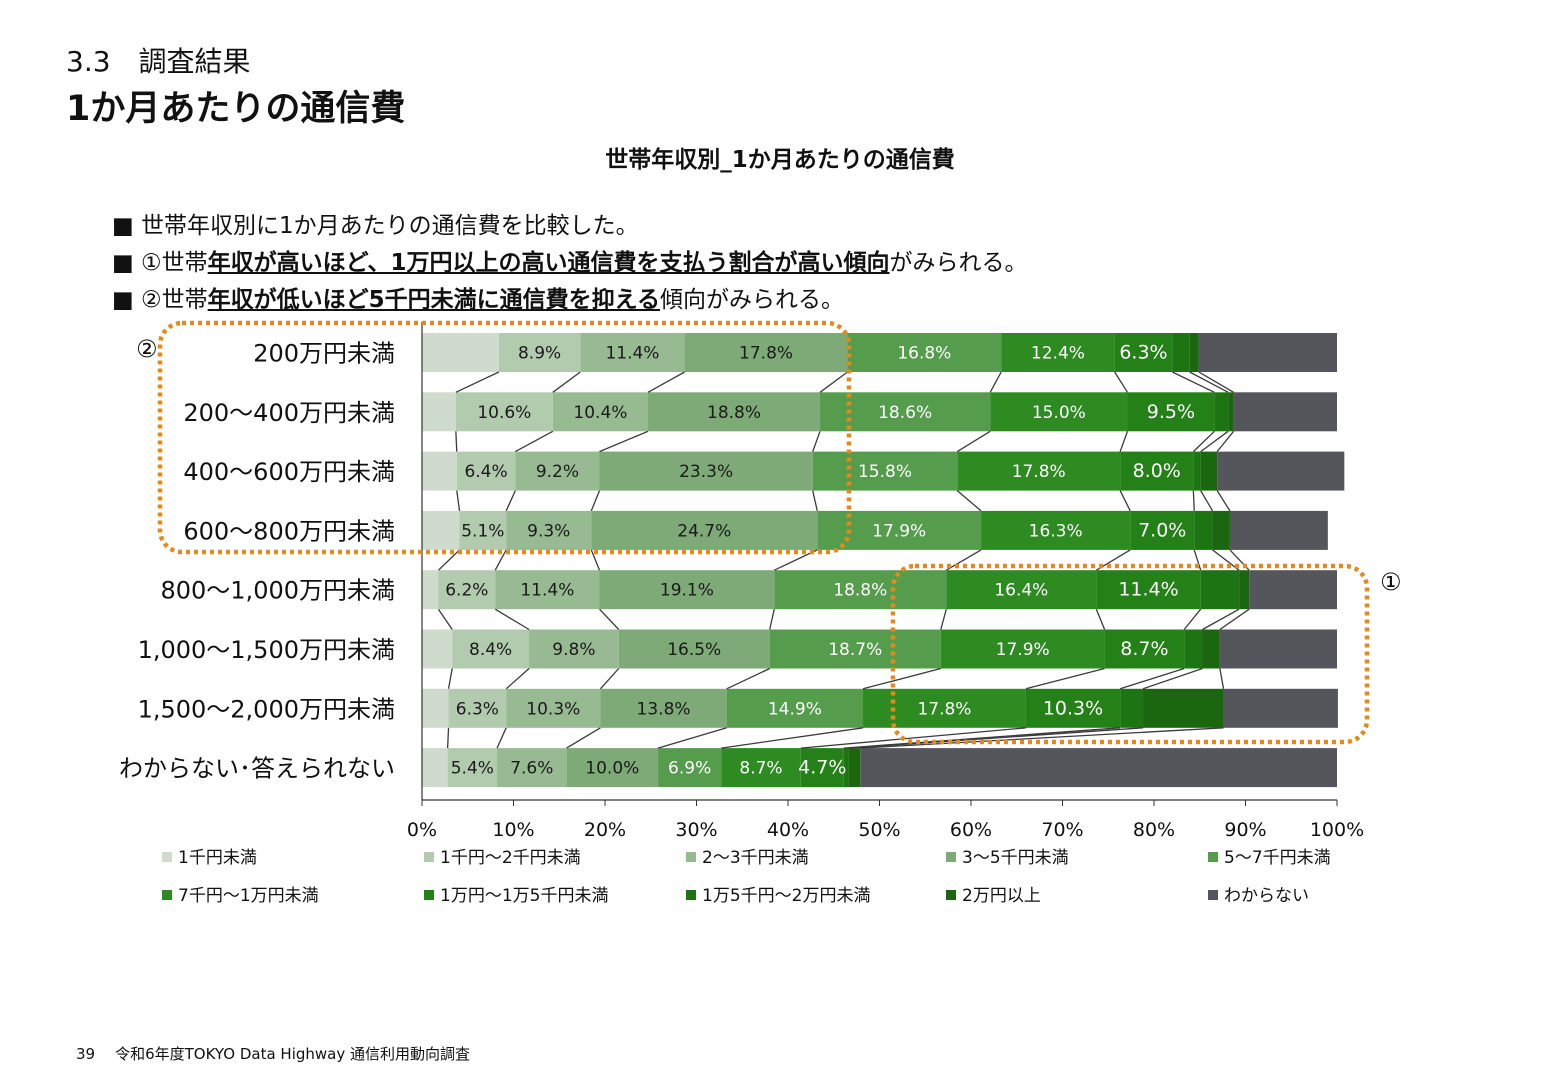 This screenshot has height=1080, width=1560. What do you see at coordinates (786, 896) in the screenshot?
I see `legend-label: 1万5千円〜2万円未満` at bounding box center [786, 896].